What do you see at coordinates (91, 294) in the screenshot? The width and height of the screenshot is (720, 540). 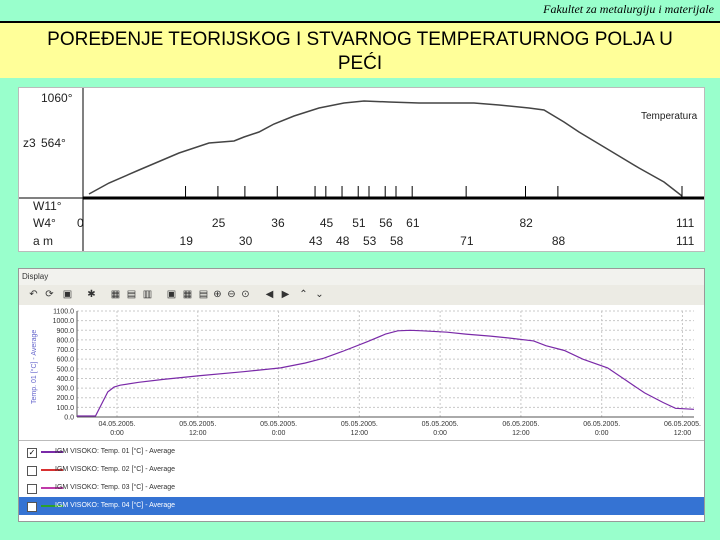 I see `tools-icon: ✱` at bounding box center [91, 294].